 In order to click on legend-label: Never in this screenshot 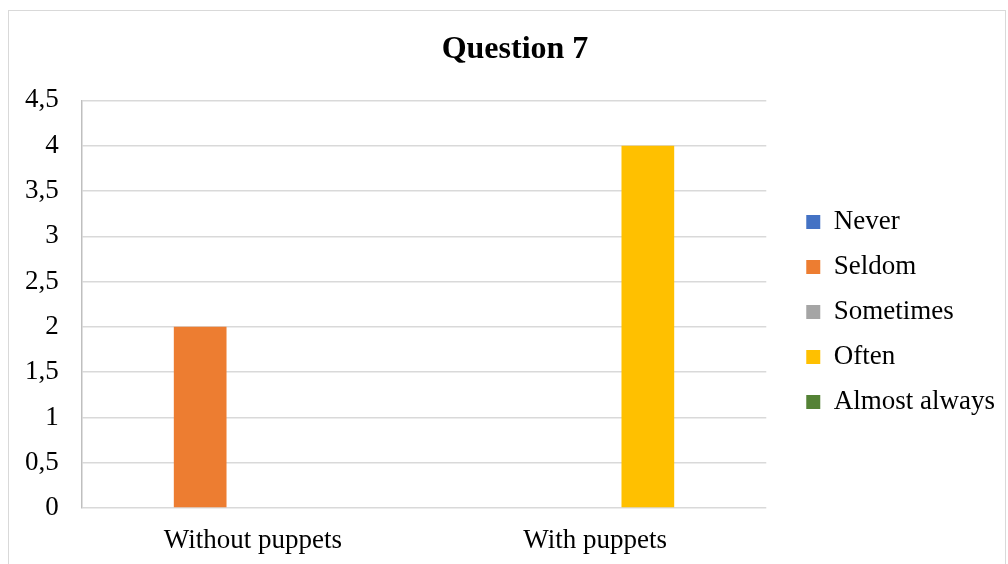, I will do `click(866, 220)`.